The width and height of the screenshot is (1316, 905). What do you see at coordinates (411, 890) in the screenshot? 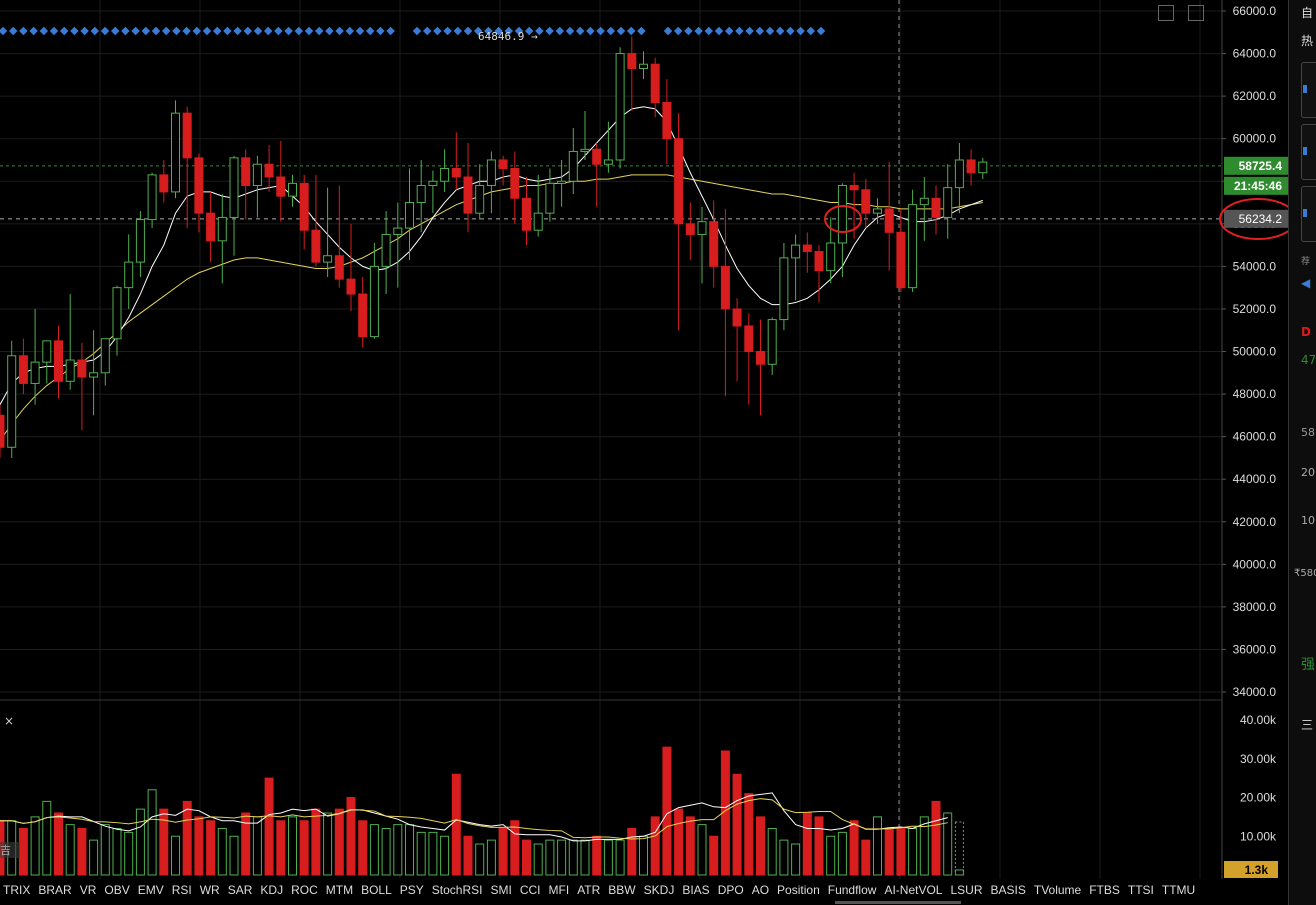
I see `indicator-tab-psy: PSY` at bounding box center [411, 890].